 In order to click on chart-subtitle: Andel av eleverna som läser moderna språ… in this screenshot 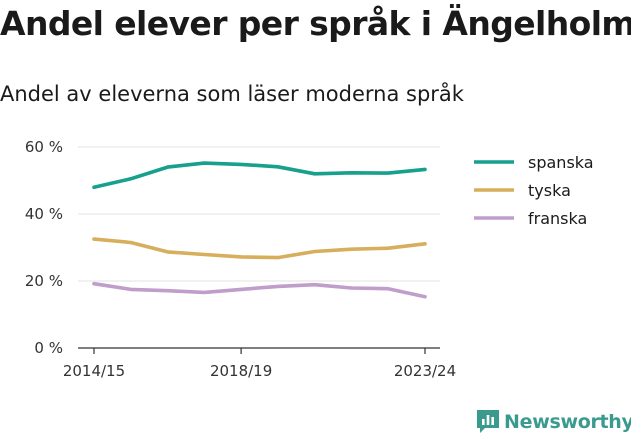, I will do `click(232, 94)`.